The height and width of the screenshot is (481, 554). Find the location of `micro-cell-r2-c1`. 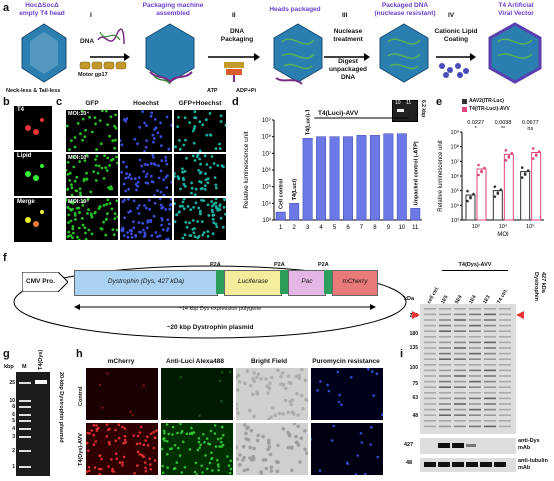

micro-cell-r2-c1 is located at coordinates (146, 219).